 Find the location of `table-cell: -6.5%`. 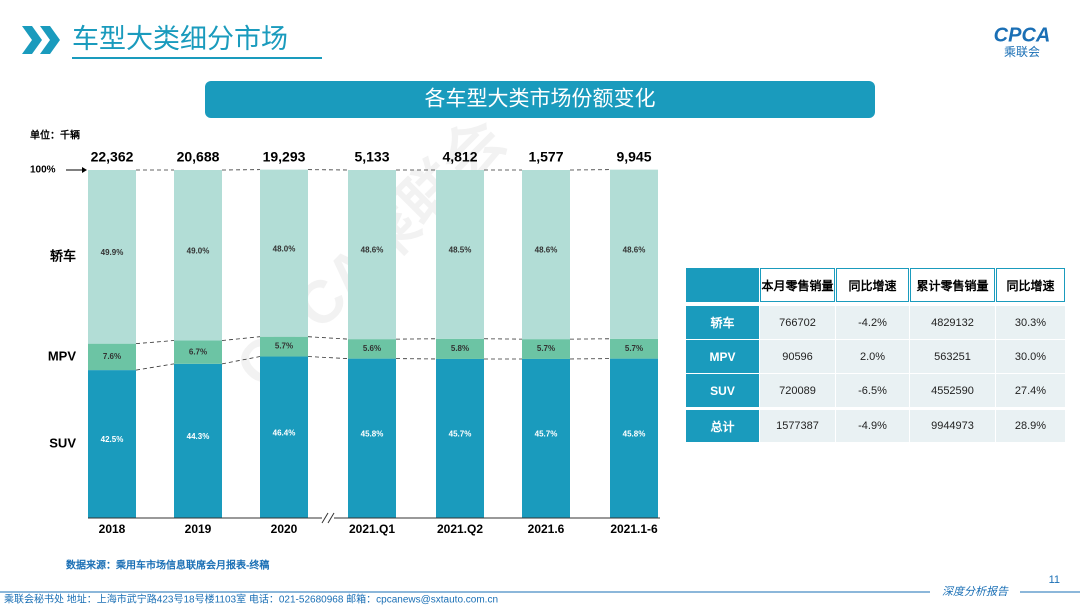

table-cell: -6.5% is located at coordinates (872, 390).